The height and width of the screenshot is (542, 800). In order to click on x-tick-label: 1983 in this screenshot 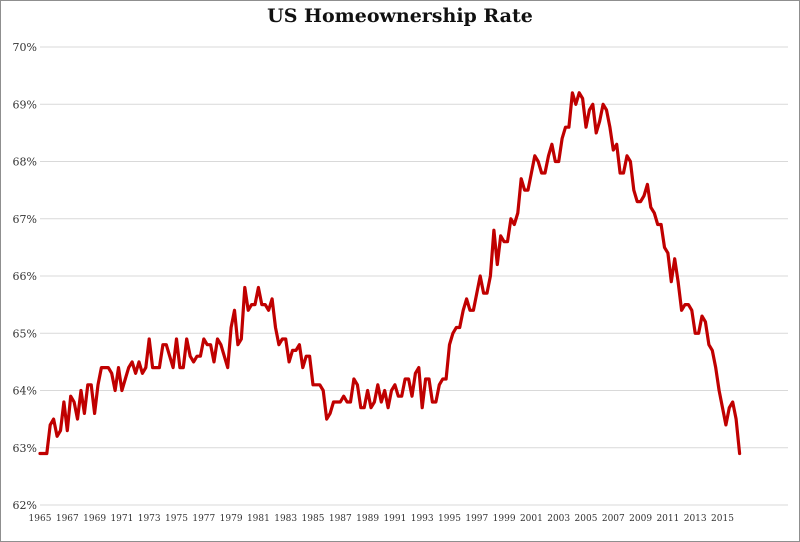, I will do `click(285, 519)`.